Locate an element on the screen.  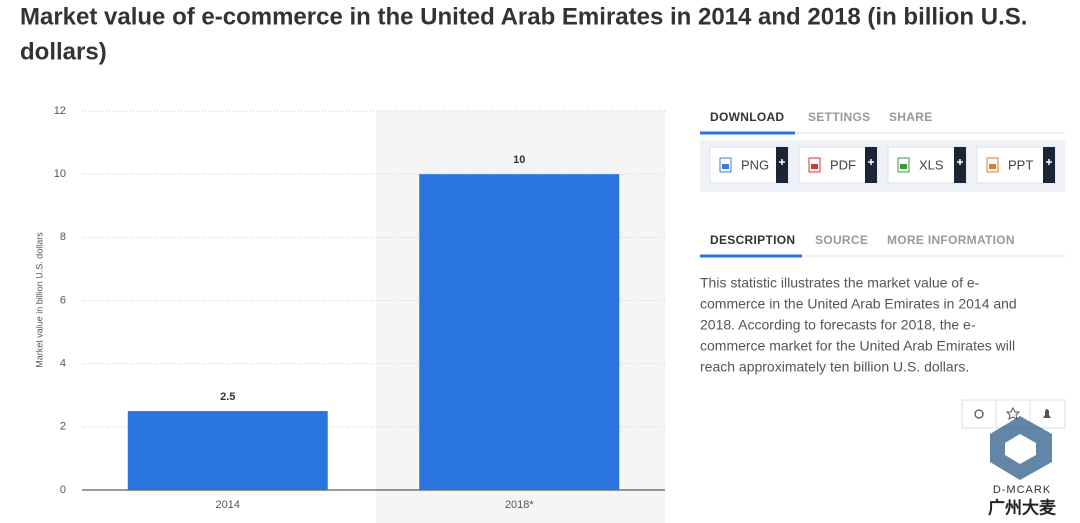
download-button: PNG is located at coordinates (749, 165).